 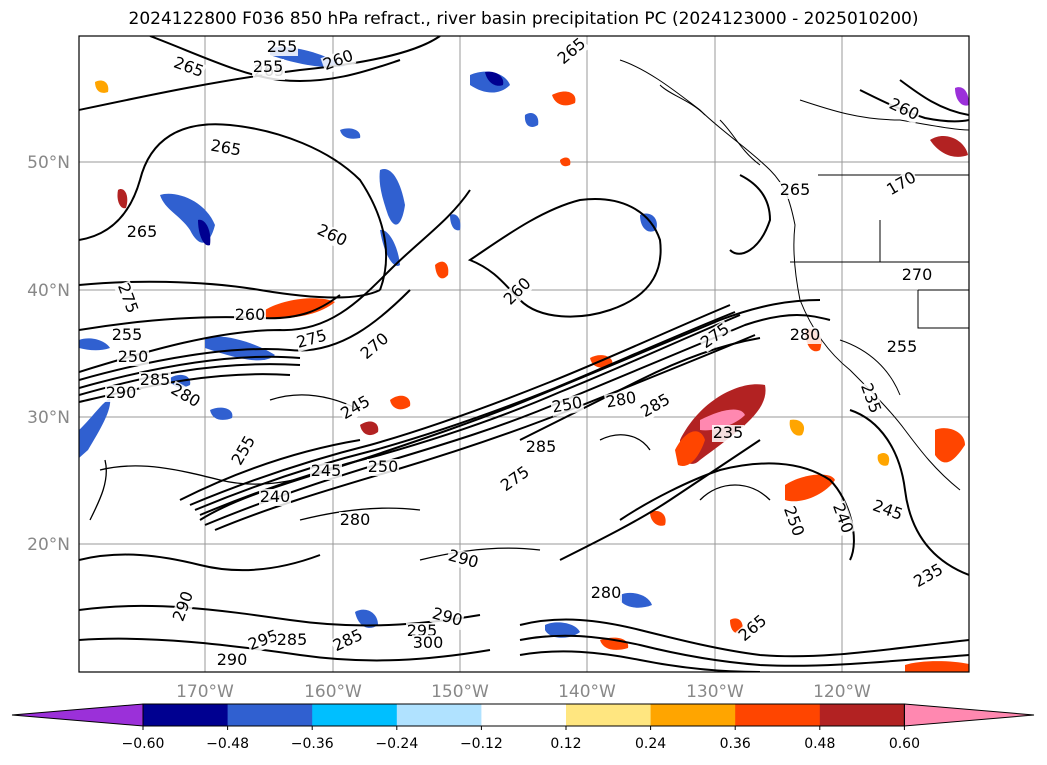 What do you see at coordinates (565, 744) in the screenshot?
I see `colorbar-tick-label: 0.12` at bounding box center [565, 744].